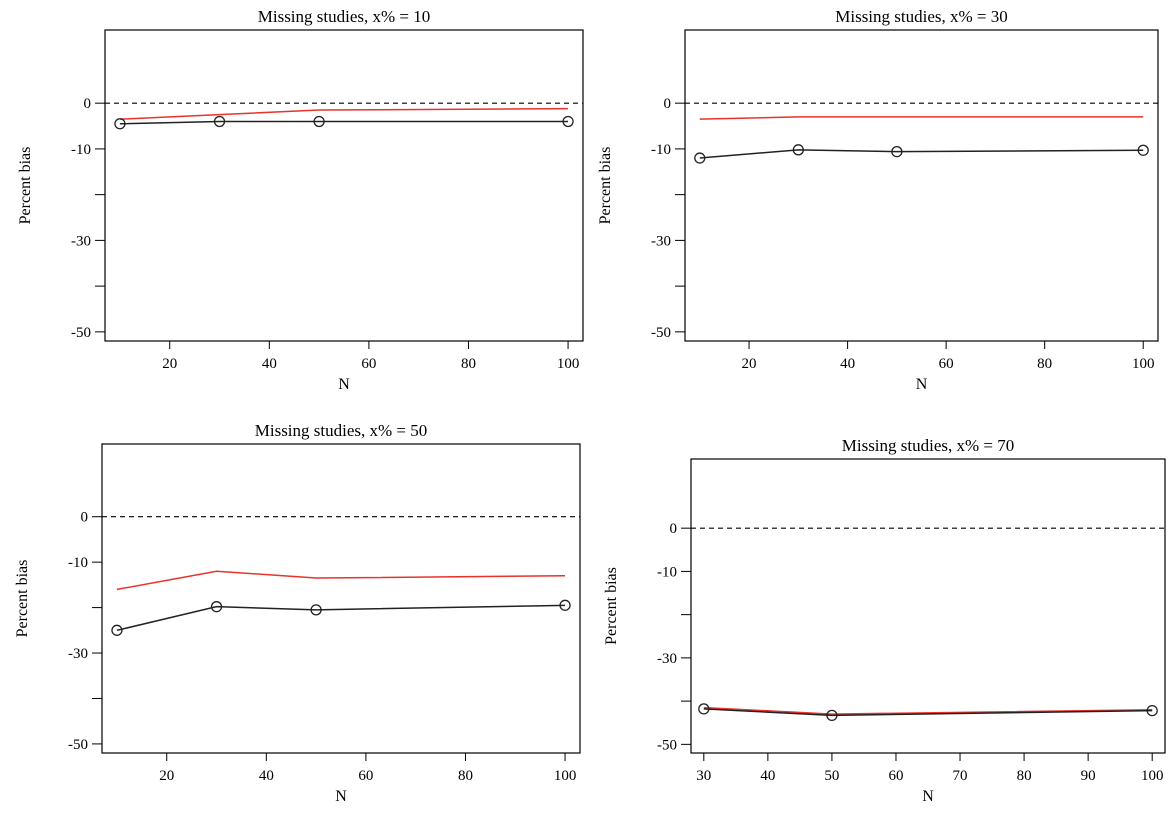 The height and width of the screenshot is (829, 1170). Describe the element at coordinates (1088, 776) in the screenshot. I see `x-tick-label: 90` at that location.